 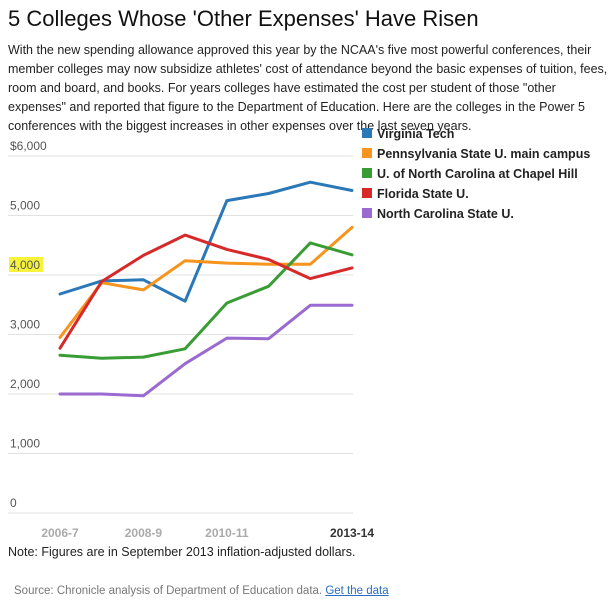 I want to click on x-tick-label: 2006-7, so click(x=60, y=533).